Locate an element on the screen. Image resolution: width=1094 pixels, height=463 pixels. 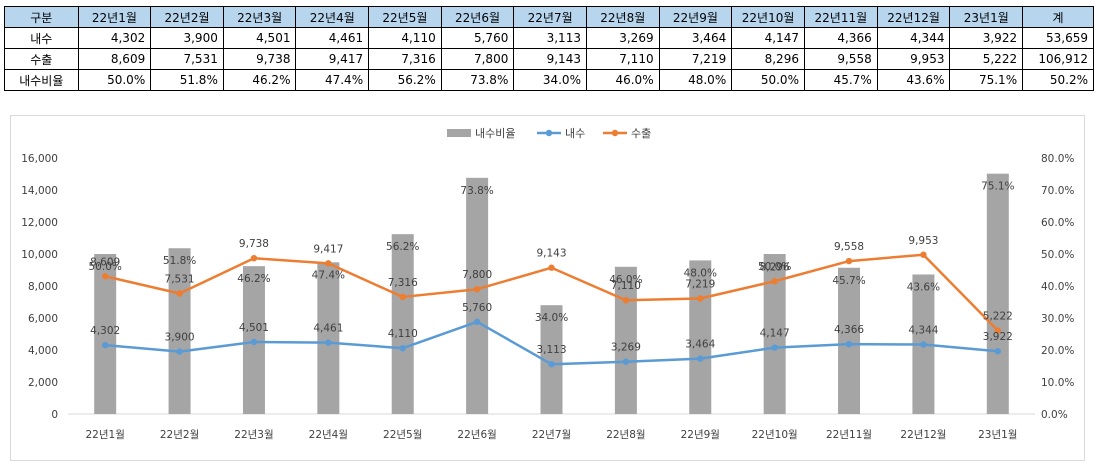
data-label-수출: 8,296 is located at coordinates (775, 267).